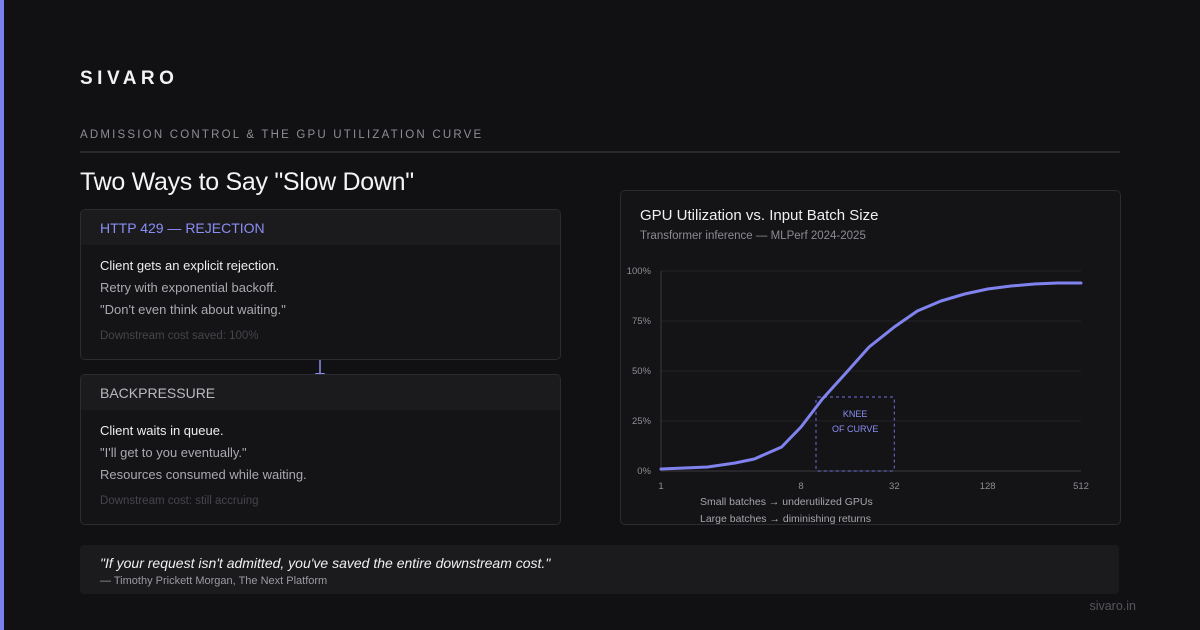  Describe the element at coordinates (753, 236) in the screenshot. I see `chart-subtitle: Transformer inference — MLPerf 2024-2025` at that location.